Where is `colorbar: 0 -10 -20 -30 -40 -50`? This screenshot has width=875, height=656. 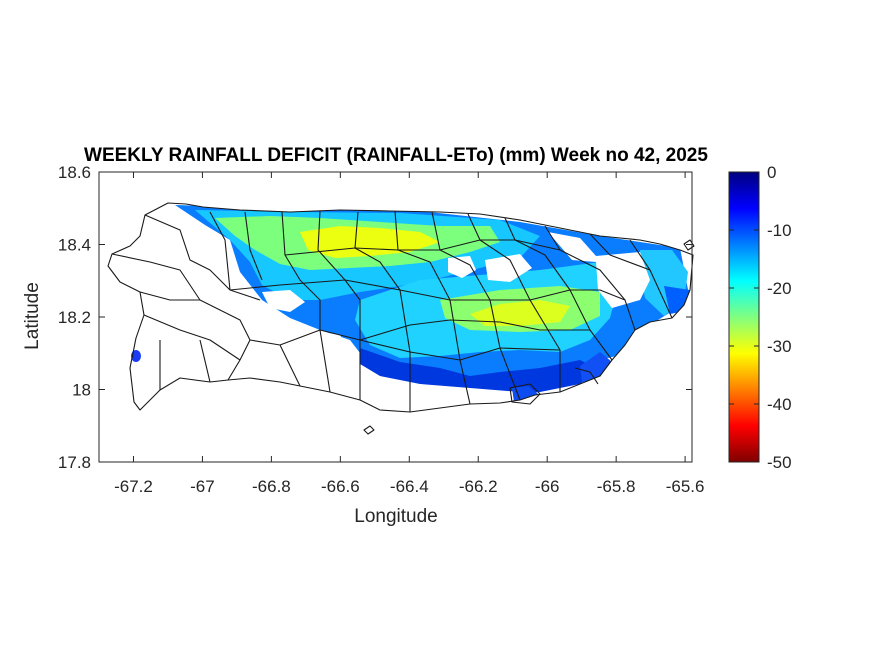
colorbar: 0 -10 -20 -30 -40 -50 is located at coordinates (760, 317).